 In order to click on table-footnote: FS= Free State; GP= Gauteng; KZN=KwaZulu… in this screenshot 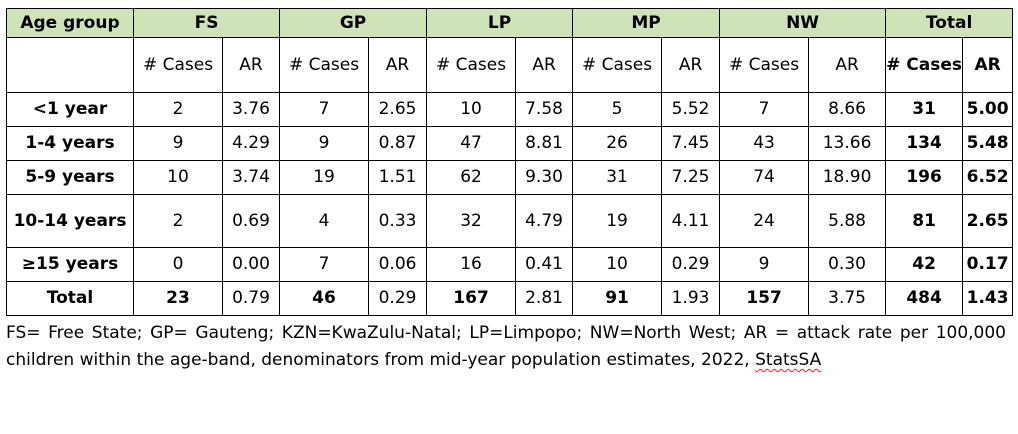, I will do `click(506, 347)`.